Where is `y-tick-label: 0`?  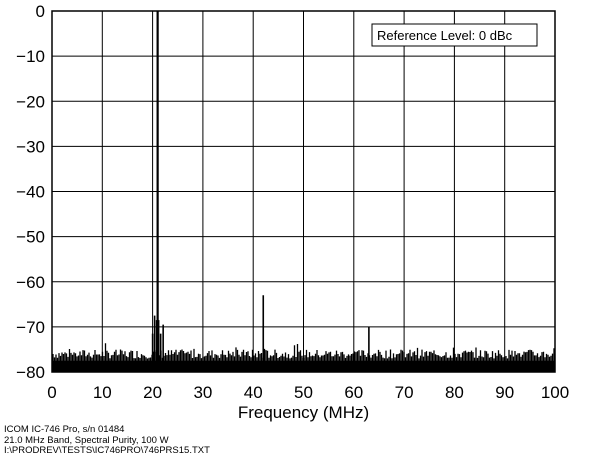
y-tick-label: 0 is located at coordinates (40, 11).